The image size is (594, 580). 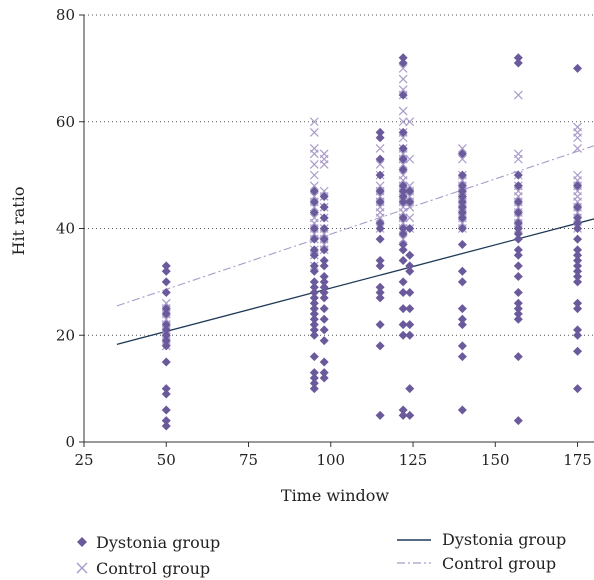 I want to click on x-tick-label-175: 175, so click(x=577, y=460).